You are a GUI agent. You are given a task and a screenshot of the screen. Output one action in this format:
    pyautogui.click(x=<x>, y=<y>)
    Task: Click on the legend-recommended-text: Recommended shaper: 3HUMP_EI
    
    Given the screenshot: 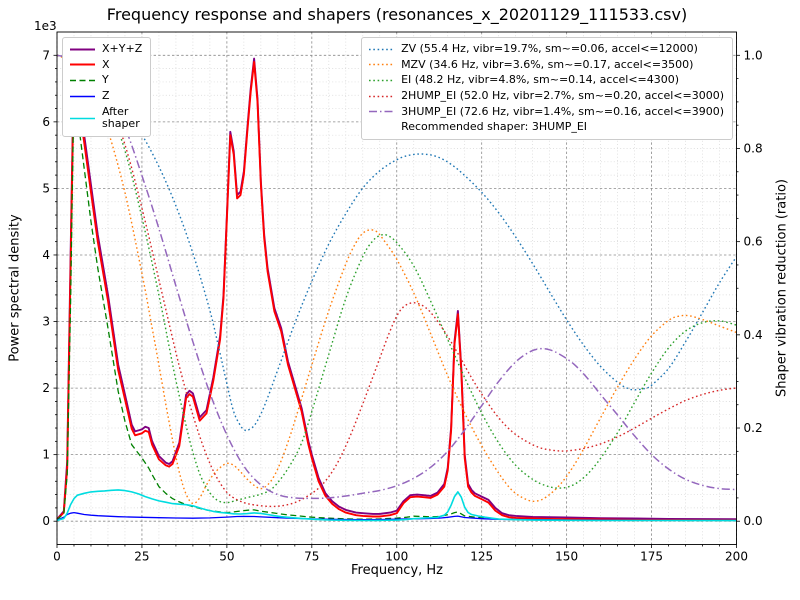 What is the action you would take?
    pyautogui.click(x=494, y=127)
    